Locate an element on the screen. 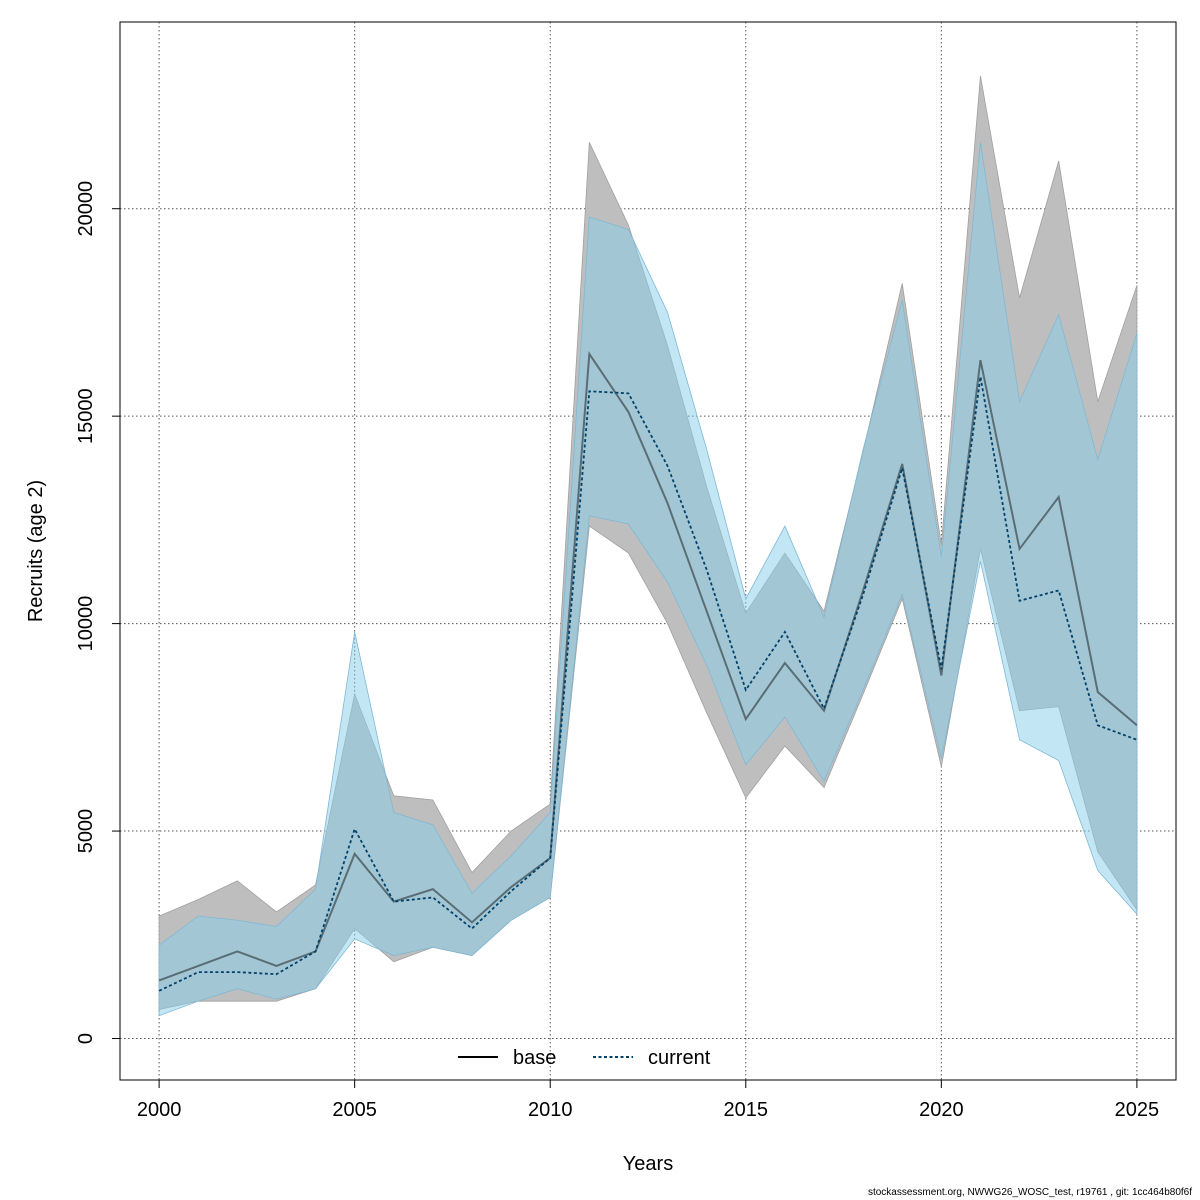 This screenshot has height=1200, width=1200. y-tick-label: 10000 is located at coordinates (86, 624).